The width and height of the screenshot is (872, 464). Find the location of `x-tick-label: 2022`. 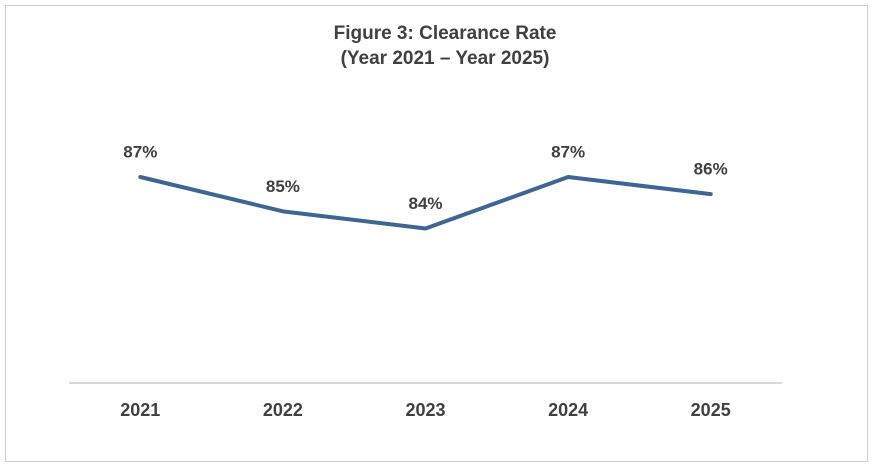

x-tick-label: 2022 is located at coordinates (283, 410).